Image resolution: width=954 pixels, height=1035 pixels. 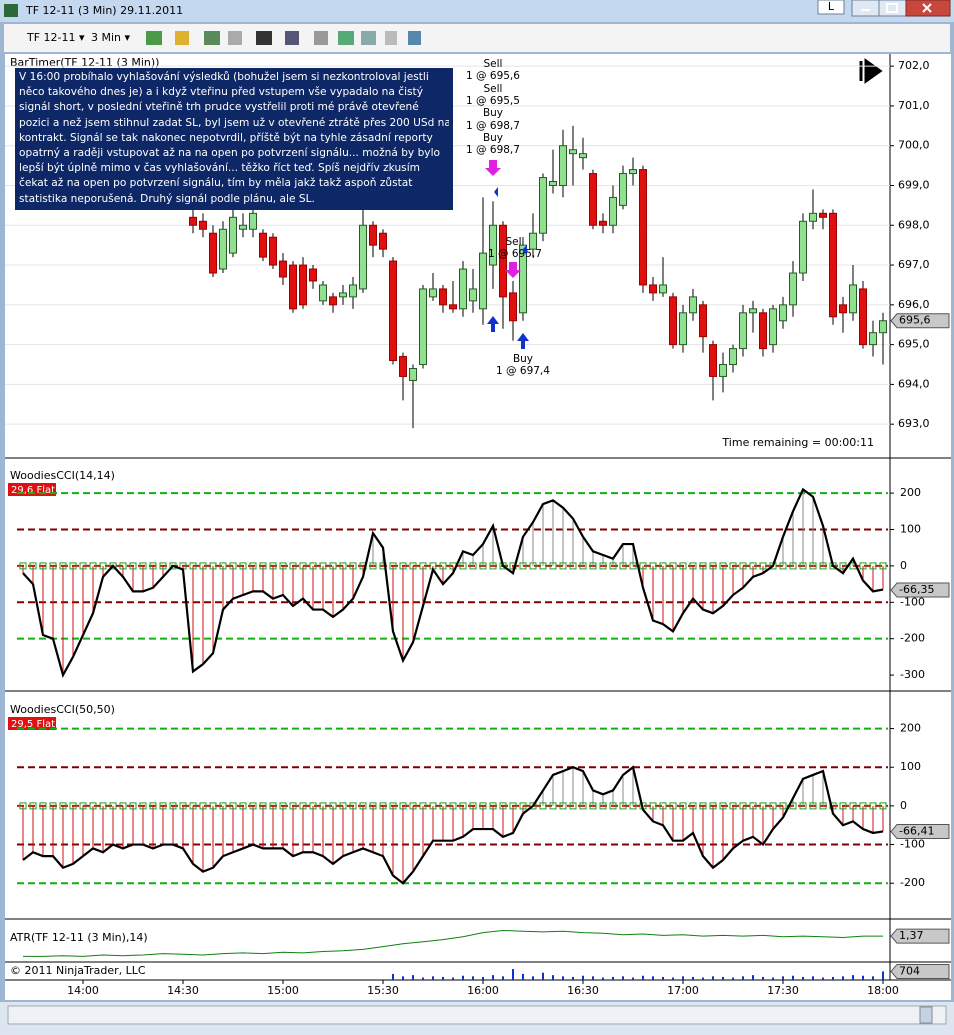 What do you see at coordinates (865, 8) in the screenshot?
I see `minimize-button` at bounding box center [865, 8].